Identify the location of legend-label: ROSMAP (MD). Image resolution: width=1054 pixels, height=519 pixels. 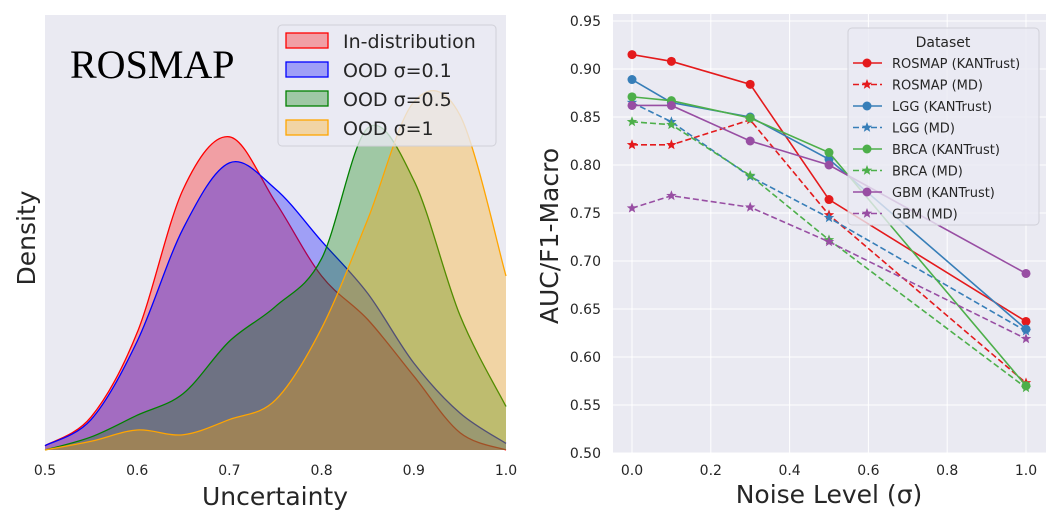
(937, 86).